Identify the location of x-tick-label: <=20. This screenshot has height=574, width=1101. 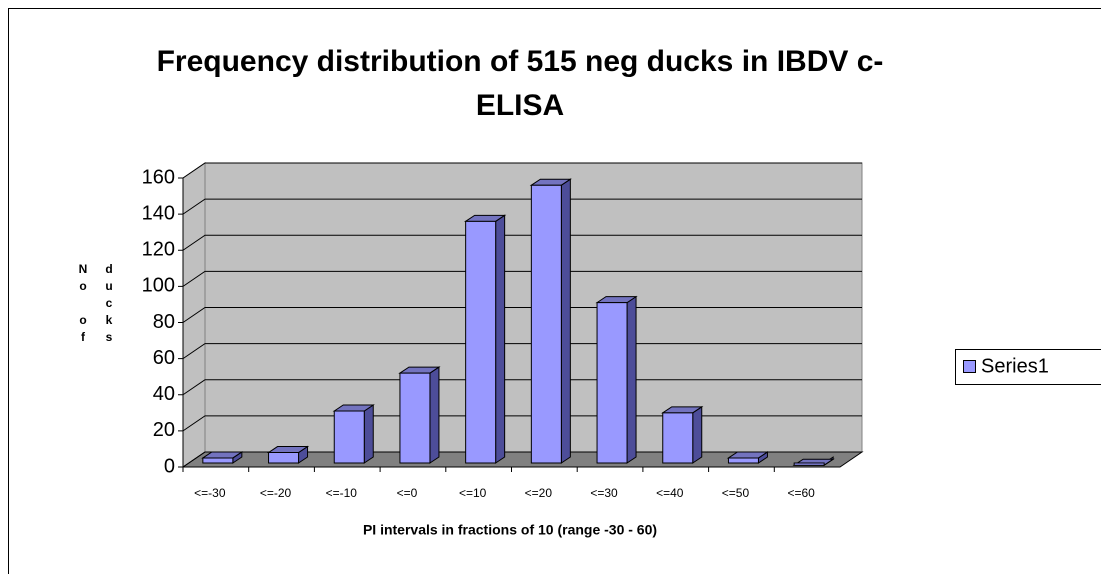
(539, 493).